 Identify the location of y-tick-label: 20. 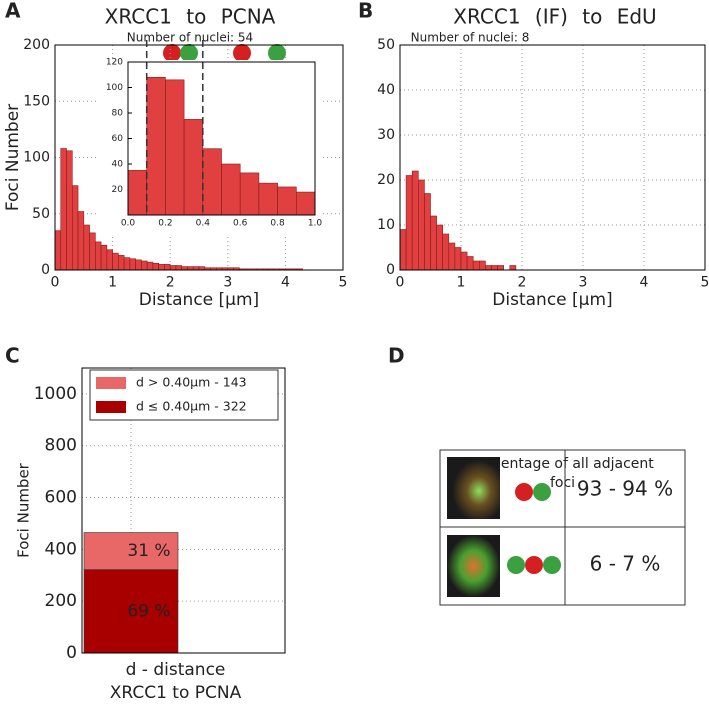
(386, 180).